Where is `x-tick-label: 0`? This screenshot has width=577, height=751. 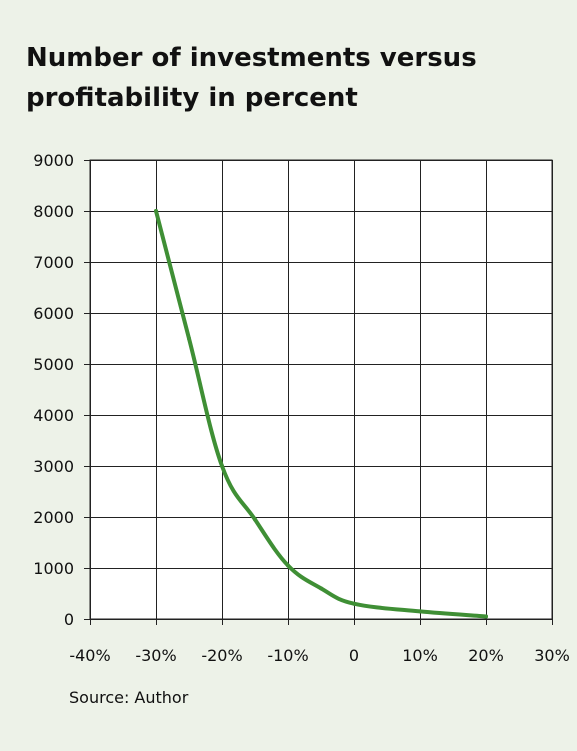
x-tick-label: 0 is located at coordinates (354, 655).